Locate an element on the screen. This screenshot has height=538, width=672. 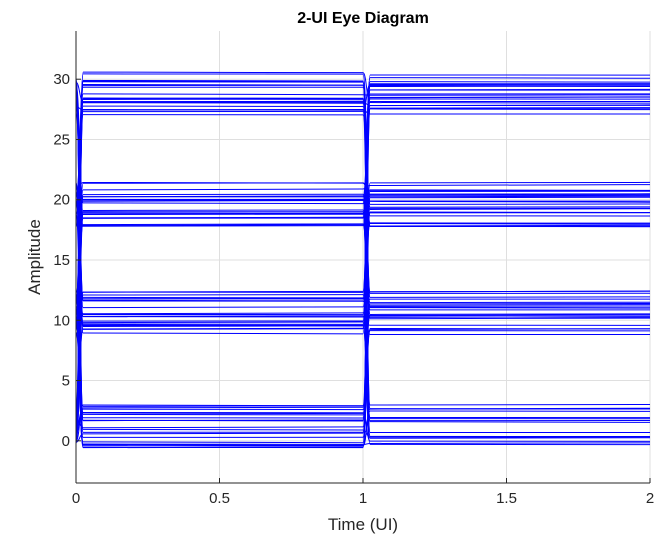
x-tick-label: 2 is located at coordinates (650, 498).